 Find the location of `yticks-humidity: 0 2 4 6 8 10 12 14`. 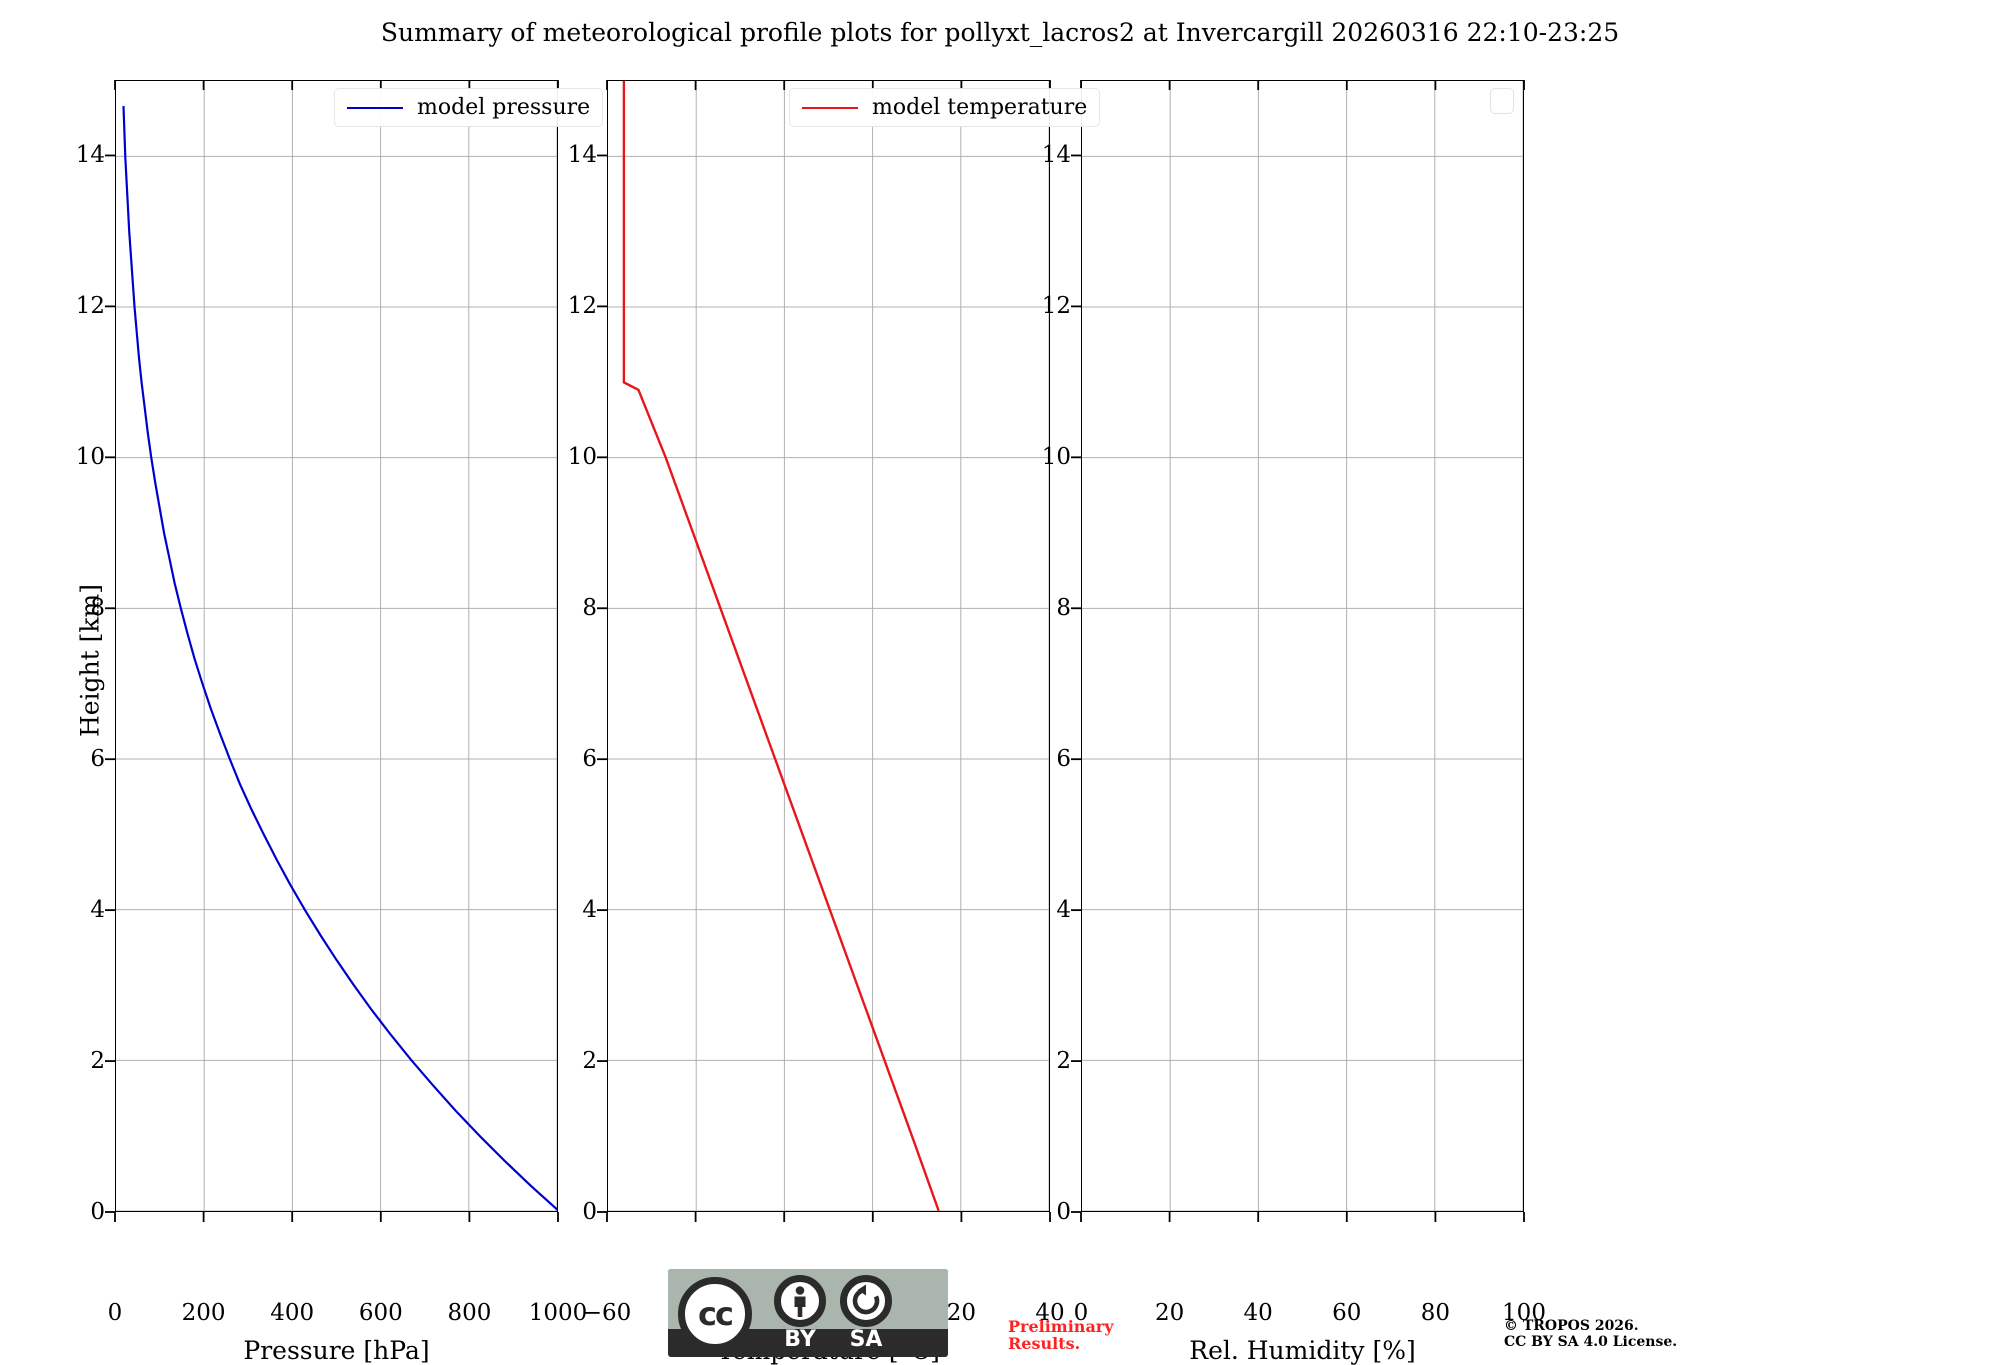

yticks-humidity: 0 2 4 6 8 10 12 14 is located at coordinates (1040, 652).